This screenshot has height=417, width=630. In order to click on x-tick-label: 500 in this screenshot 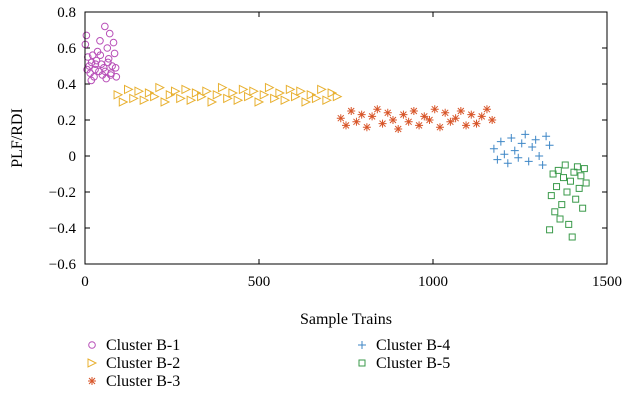, I will do `click(259, 282)`.